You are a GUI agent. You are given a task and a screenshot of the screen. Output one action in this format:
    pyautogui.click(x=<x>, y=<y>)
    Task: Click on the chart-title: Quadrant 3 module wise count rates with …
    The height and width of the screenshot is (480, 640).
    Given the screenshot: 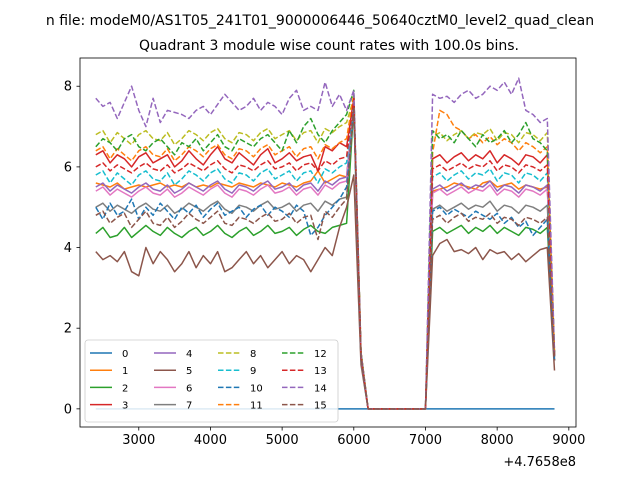 What is the action you would take?
    pyautogui.click(x=329, y=46)
    